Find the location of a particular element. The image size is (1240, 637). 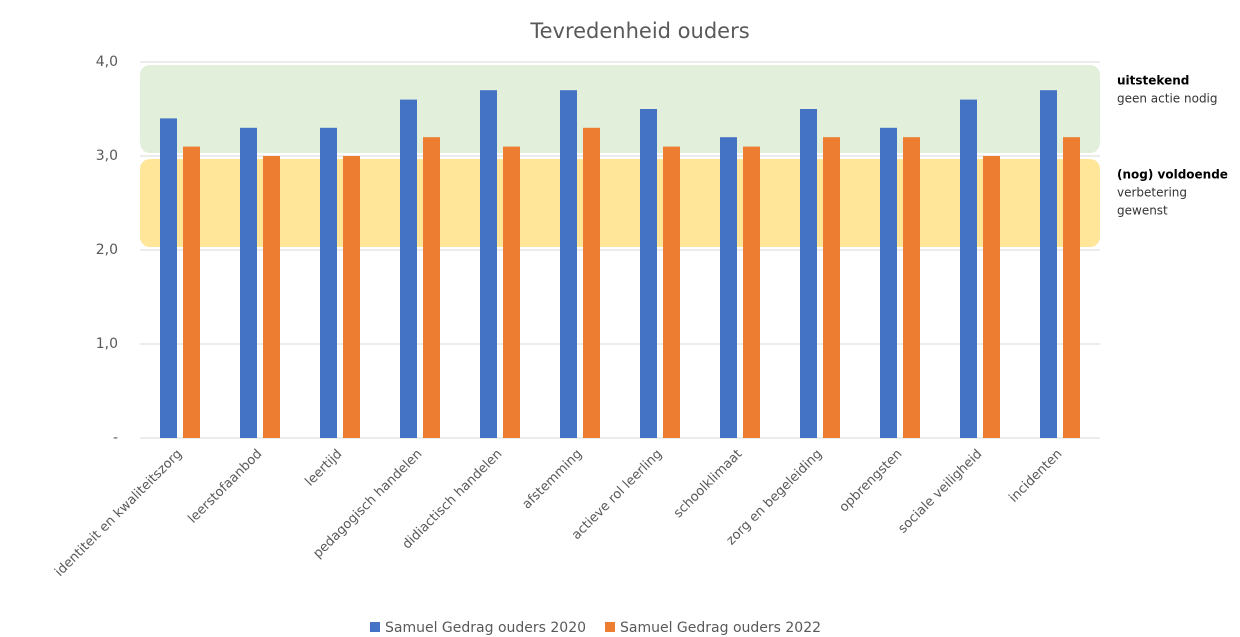

y-tick-label: 1,0 is located at coordinates (107, 344).